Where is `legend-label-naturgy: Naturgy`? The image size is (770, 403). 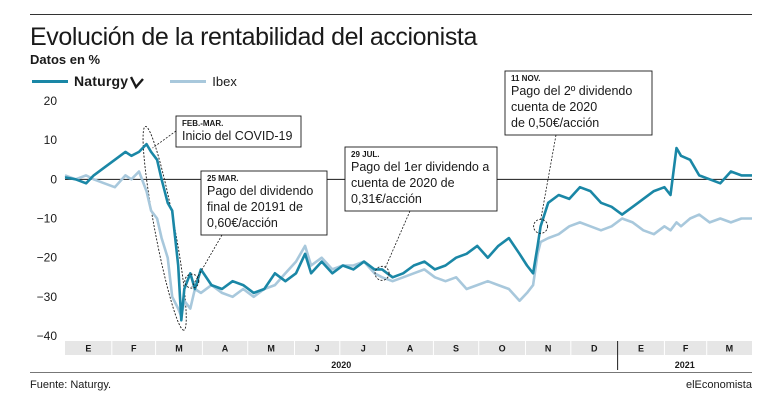 legend-label-naturgy: Naturgy is located at coordinates (101, 81).